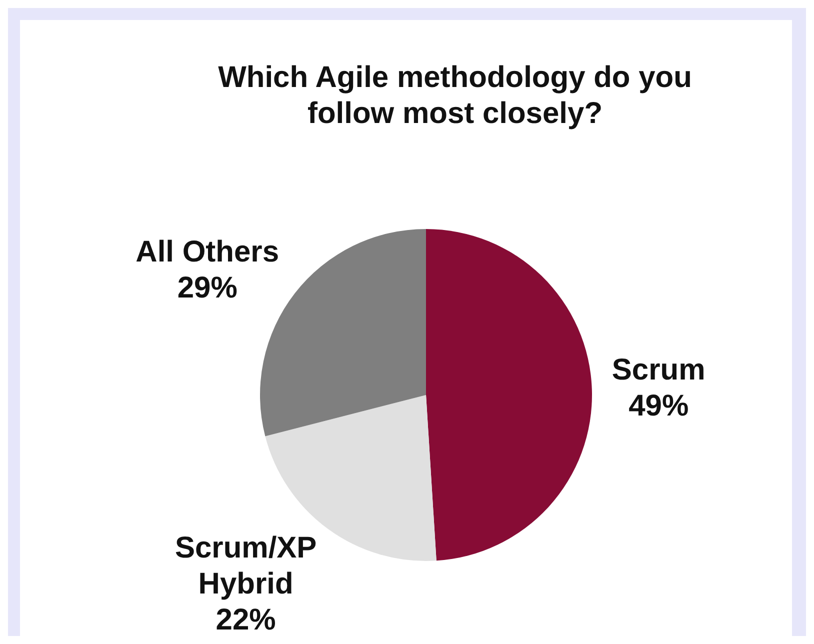  I want to click on data-label: 29%, so click(207, 287).